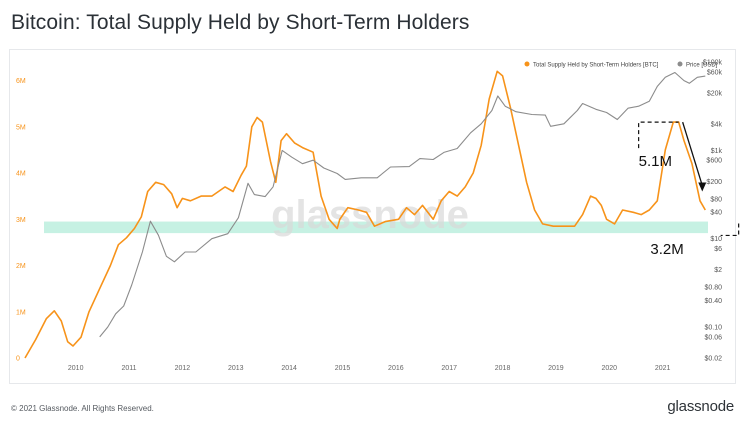 The height and width of the screenshot is (432, 750). I want to click on y-right-tick-label: $60k, so click(715, 72).